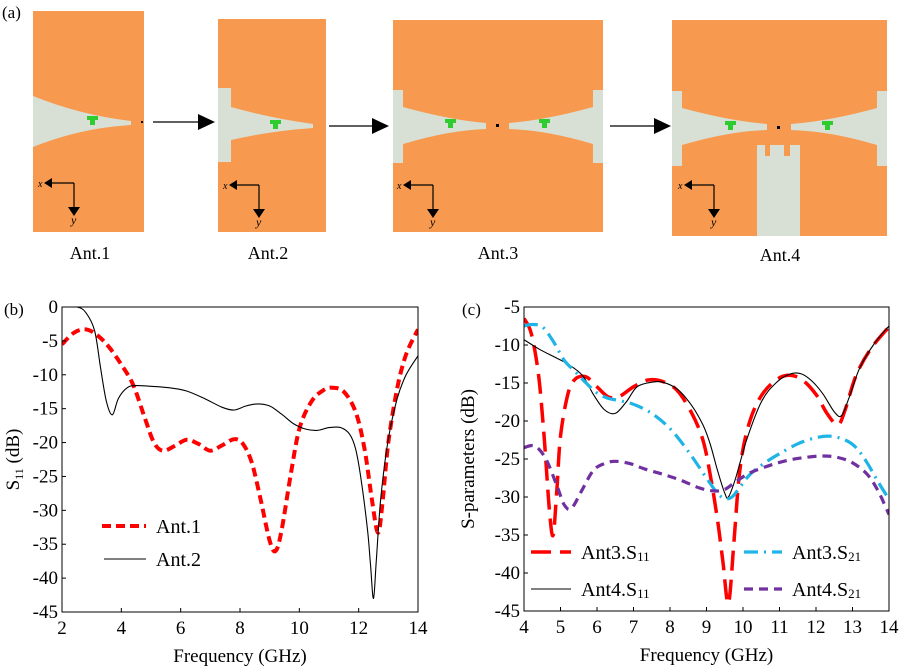  Describe the element at coordinates (827, 125) in the screenshot. I see `antenna-4-right-pad` at that location.